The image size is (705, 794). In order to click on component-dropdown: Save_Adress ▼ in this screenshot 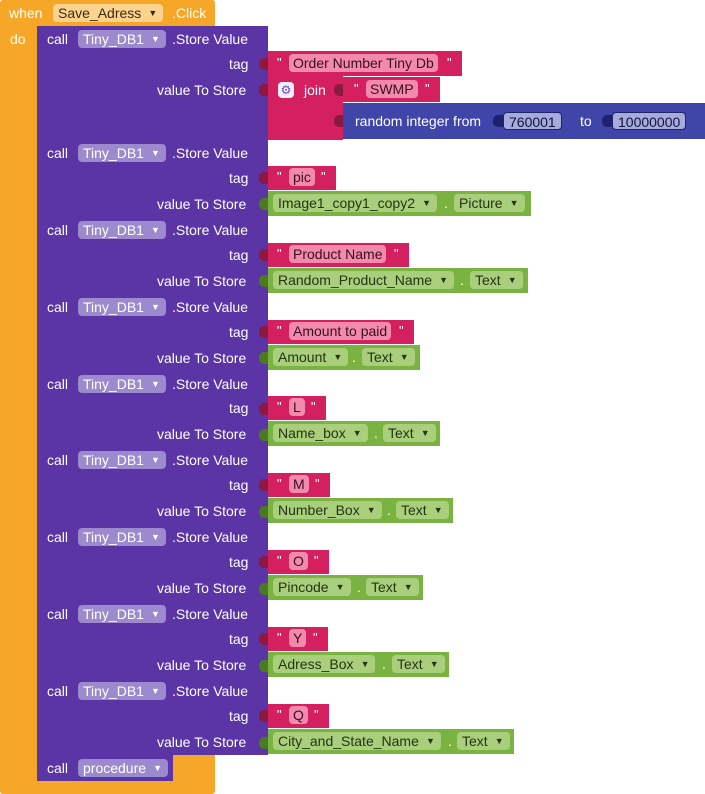, I will do `click(108, 13)`.